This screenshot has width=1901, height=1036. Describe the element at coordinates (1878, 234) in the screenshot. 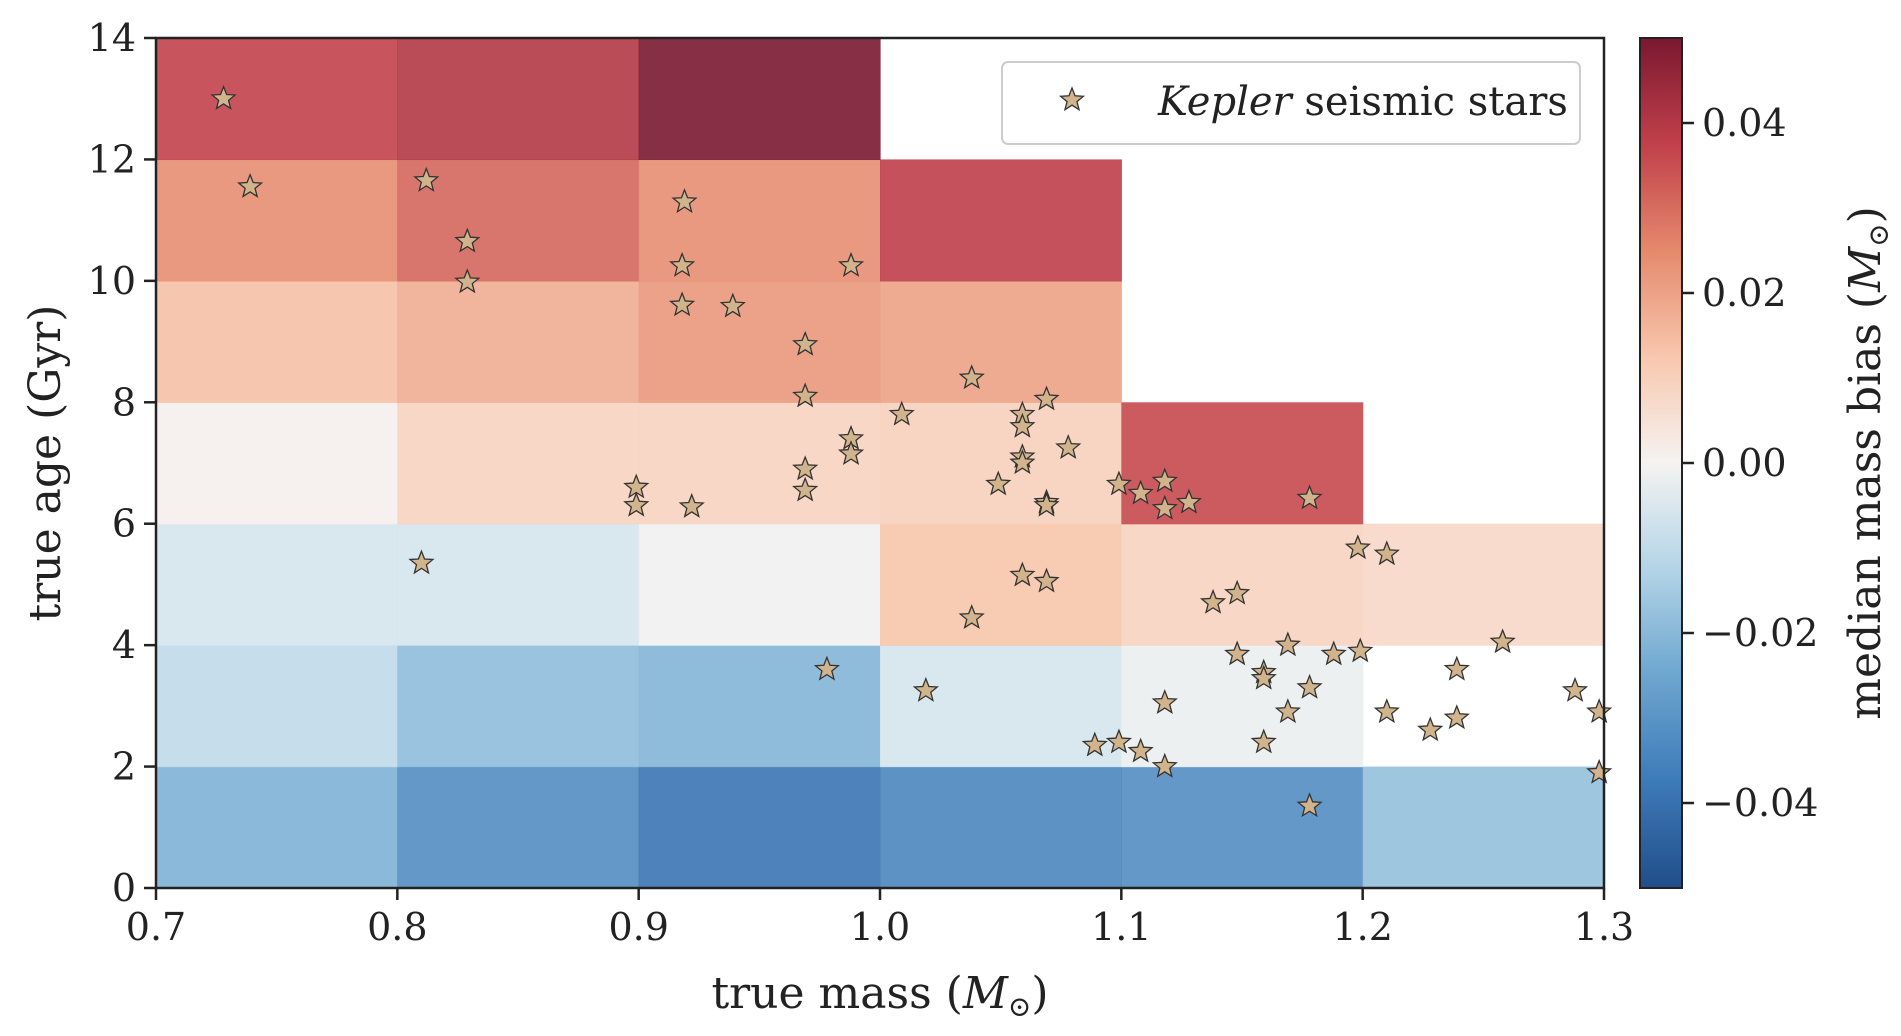

I see `colorbar-label-subscript: ⊙` at that location.